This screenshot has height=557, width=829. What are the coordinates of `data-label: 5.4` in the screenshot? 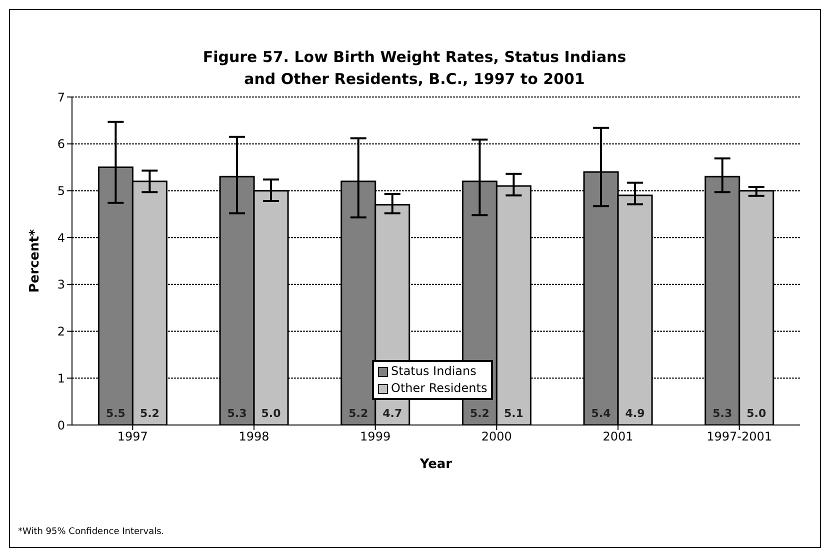 It's located at (601, 413).